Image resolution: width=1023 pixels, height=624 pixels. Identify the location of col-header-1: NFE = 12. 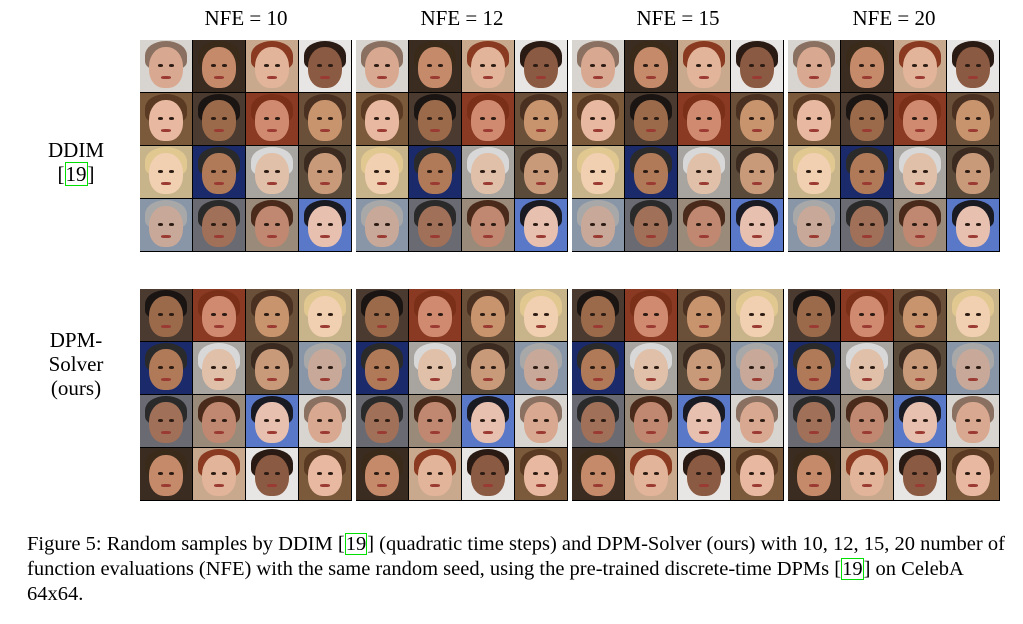
(462, 18).